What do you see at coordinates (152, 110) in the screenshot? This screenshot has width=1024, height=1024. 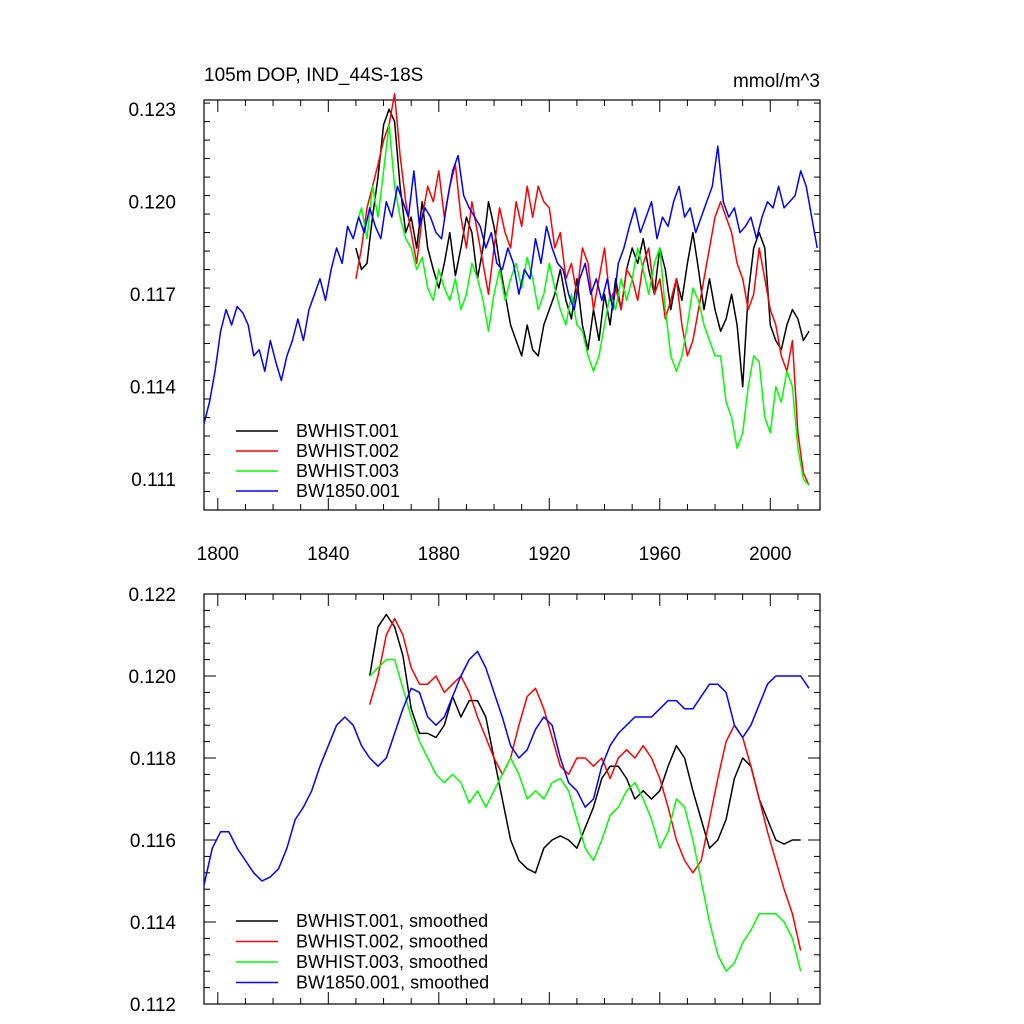 I see `y-tick-label: 0.123` at bounding box center [152, 110].